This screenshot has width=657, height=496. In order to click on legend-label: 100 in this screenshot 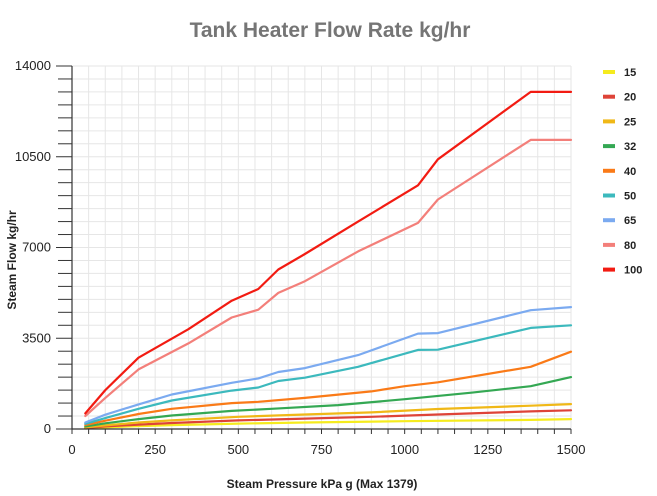, I will do `click(633, 271)`.